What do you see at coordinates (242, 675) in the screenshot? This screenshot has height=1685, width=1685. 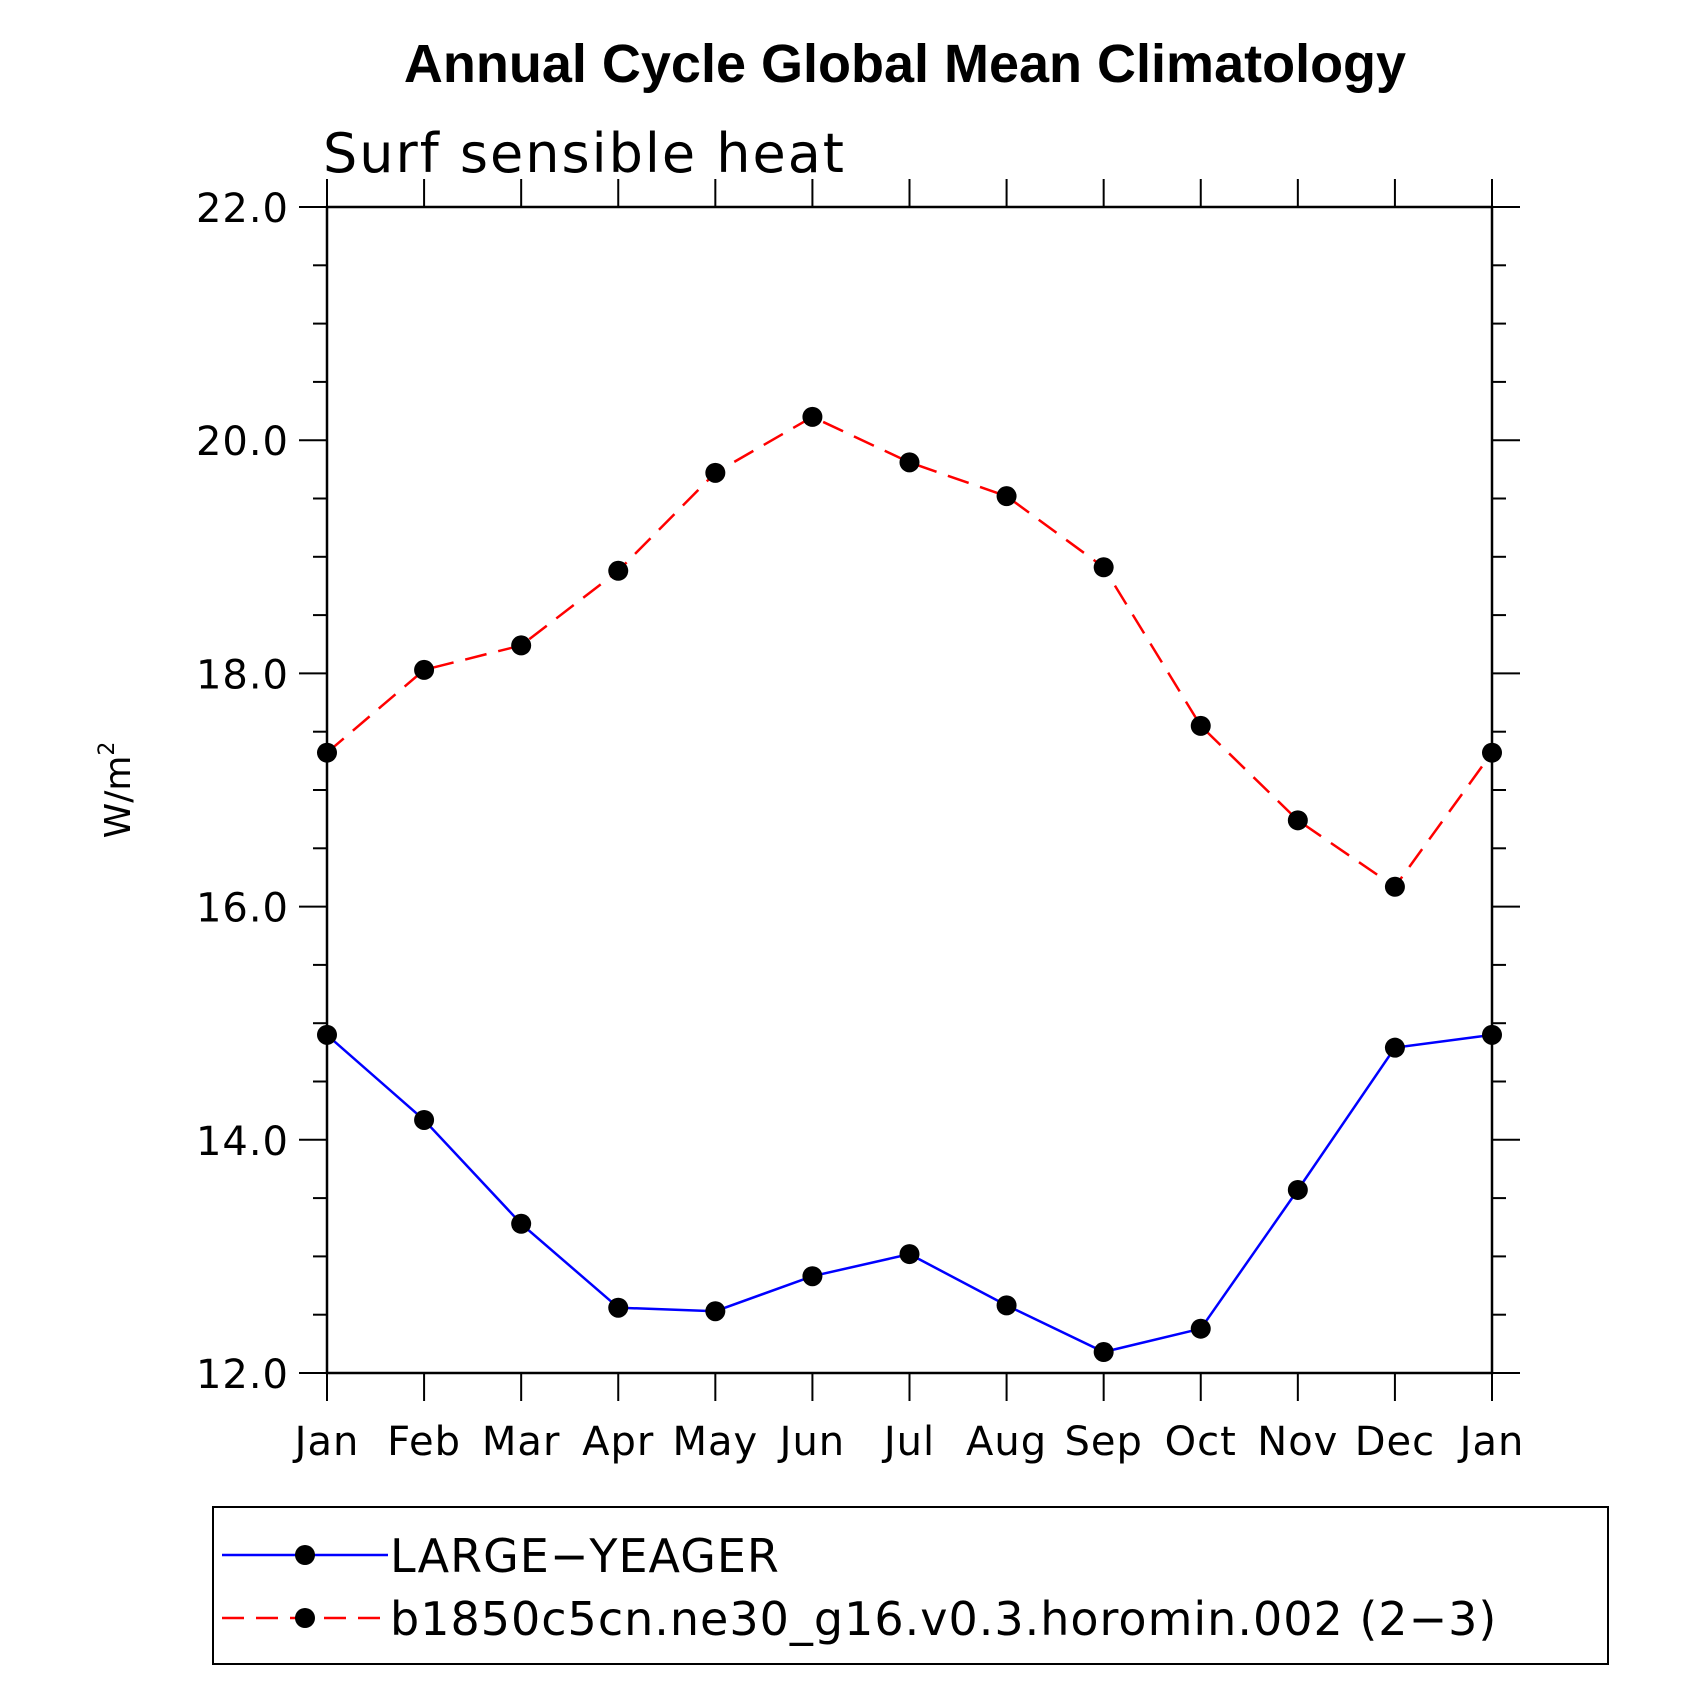 I see `y-tick-label: 18.0` at bounding box center [242, 675].